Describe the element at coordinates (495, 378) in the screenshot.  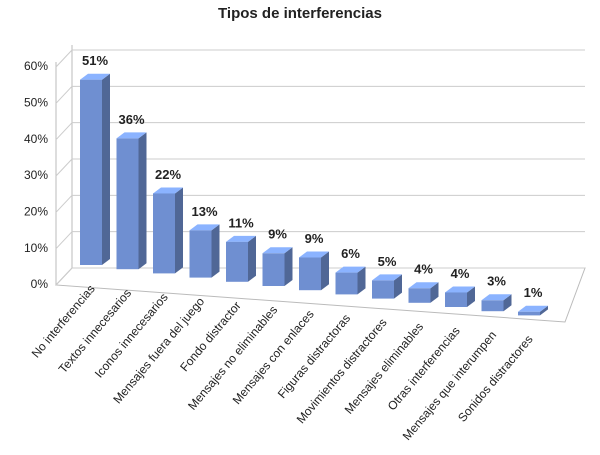
I see `x-tick-label: Sonidos distractores` at that location.